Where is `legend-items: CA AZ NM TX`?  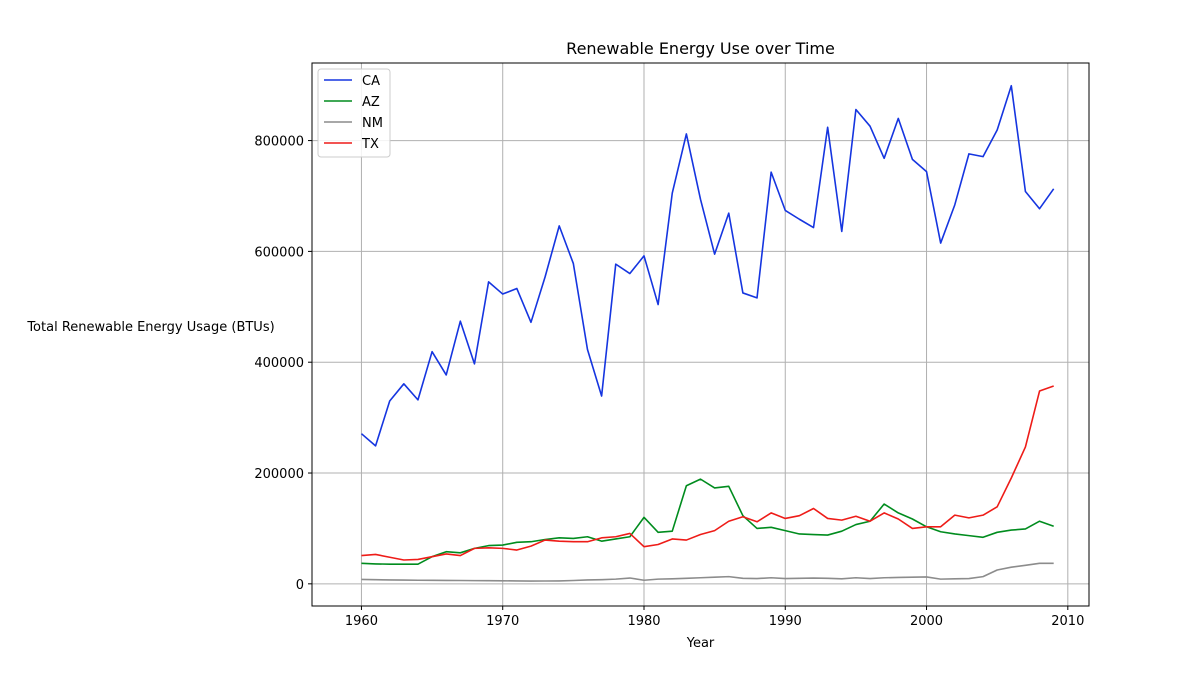
legend-items: CA AZ NM TX is located at coordinates (353, 113).